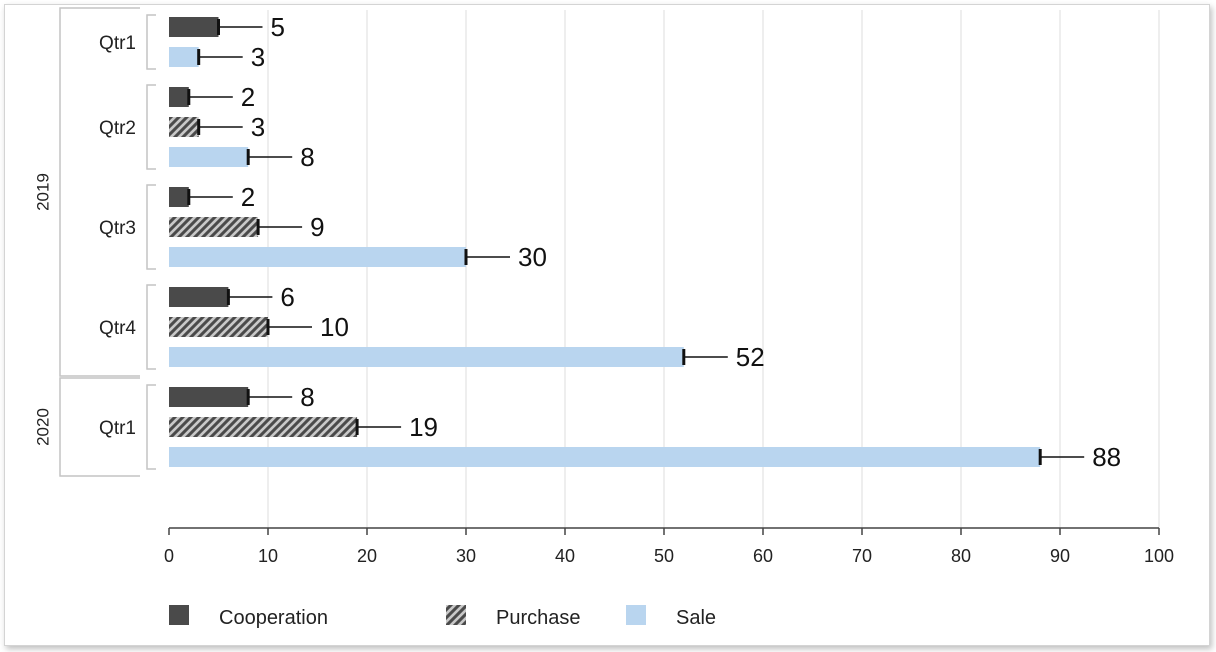 The width and height of the screenshot is (1216, 652). I want to click on quarter-bracket-2019-qtr4, so click(151, 327).